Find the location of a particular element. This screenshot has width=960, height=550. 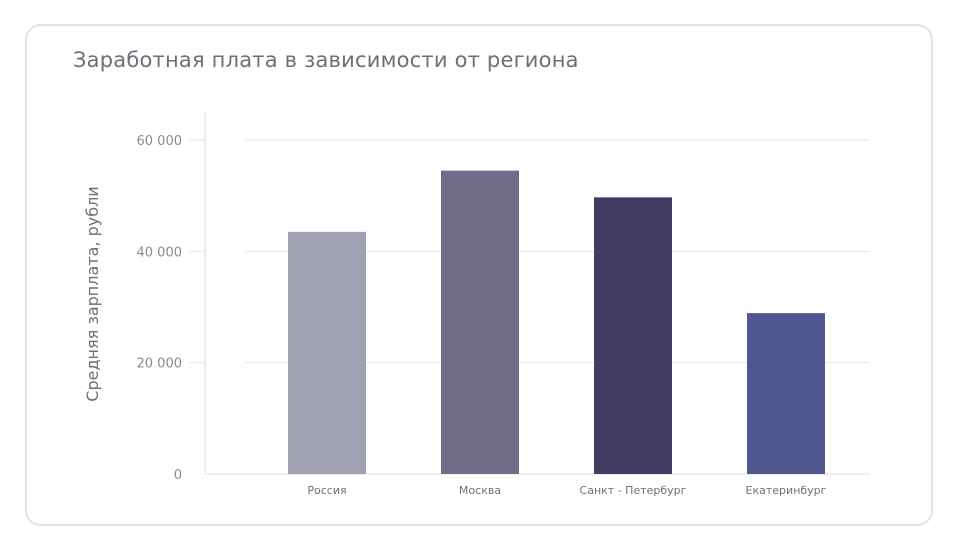

category-label: Екатеринбург is located at coordinates (786, 490).